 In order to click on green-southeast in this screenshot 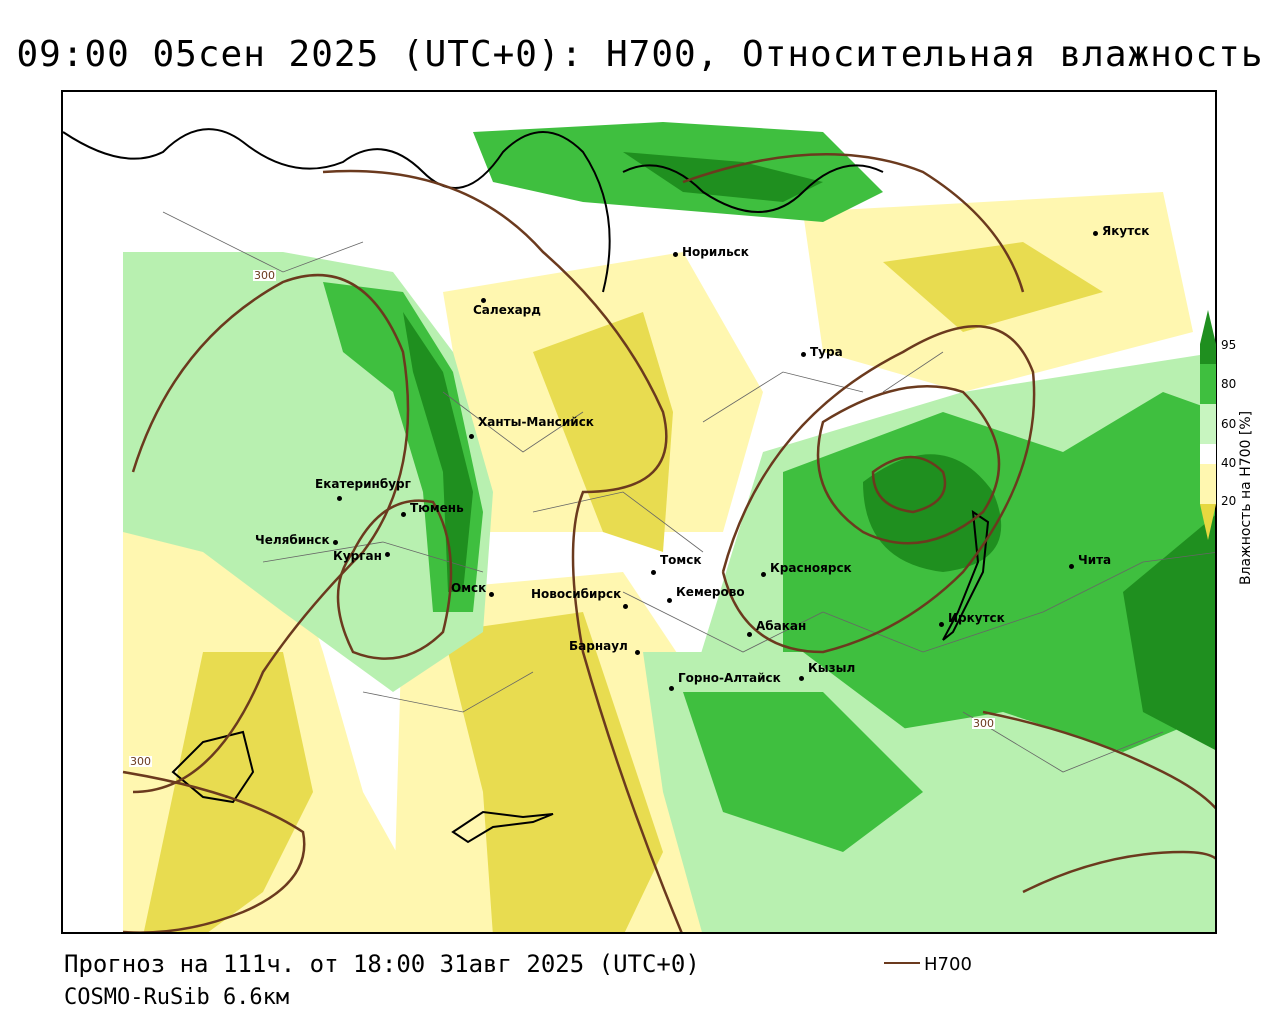, I will do `click(803, 772)`.